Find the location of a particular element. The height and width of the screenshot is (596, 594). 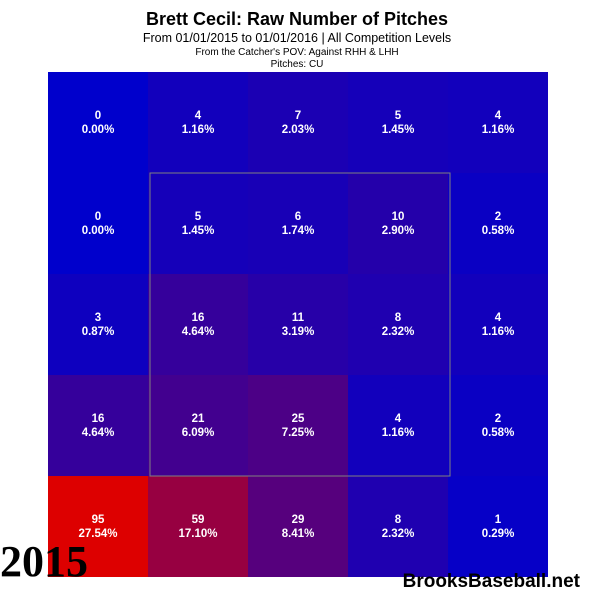

heatmap-cell-r2-c4 is located at coordinates (498, 324).